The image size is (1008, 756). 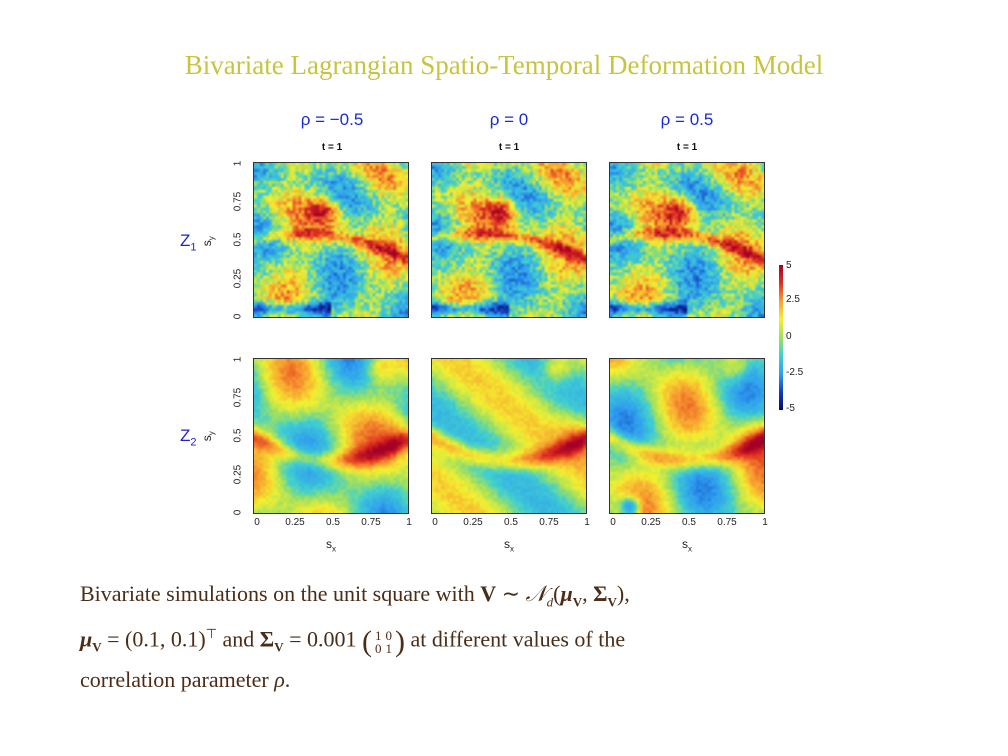 I want to click on heatmap-z1-rho-neg, so click(x=331, y=240).